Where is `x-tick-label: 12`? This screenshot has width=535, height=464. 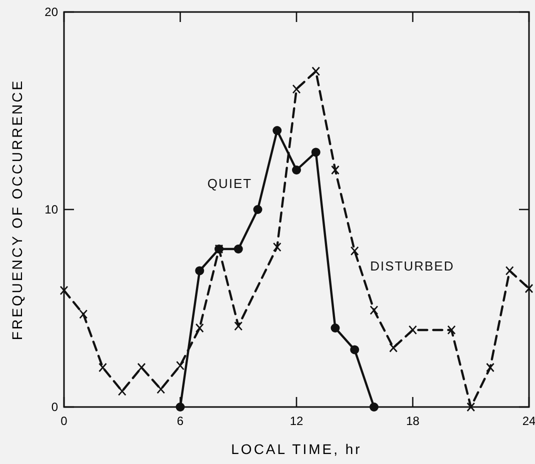
x-tick-label: 12 is located at coordinates (297, 421).